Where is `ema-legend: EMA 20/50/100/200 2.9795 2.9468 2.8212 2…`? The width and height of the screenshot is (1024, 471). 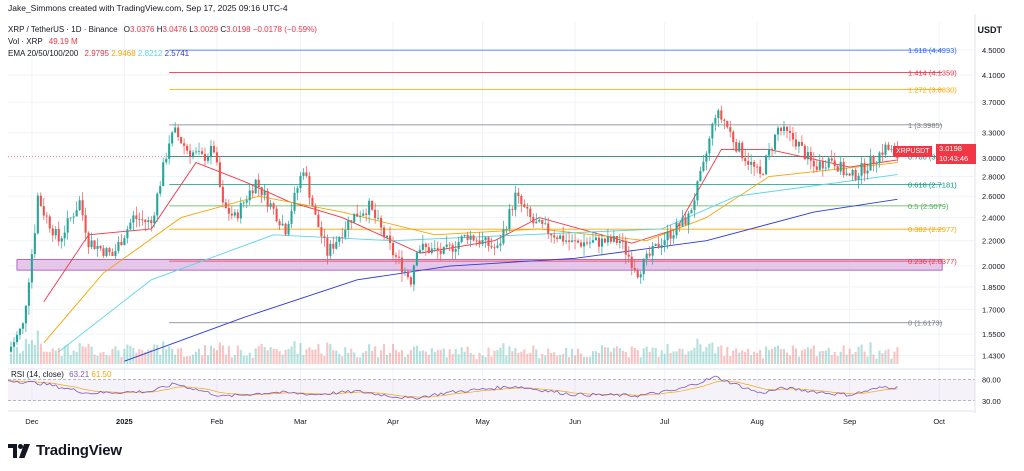 ema-legend: EMA 20/50/100/200 2.9795 2.9468 2.8212 2… is located at coordinates (98, 53).